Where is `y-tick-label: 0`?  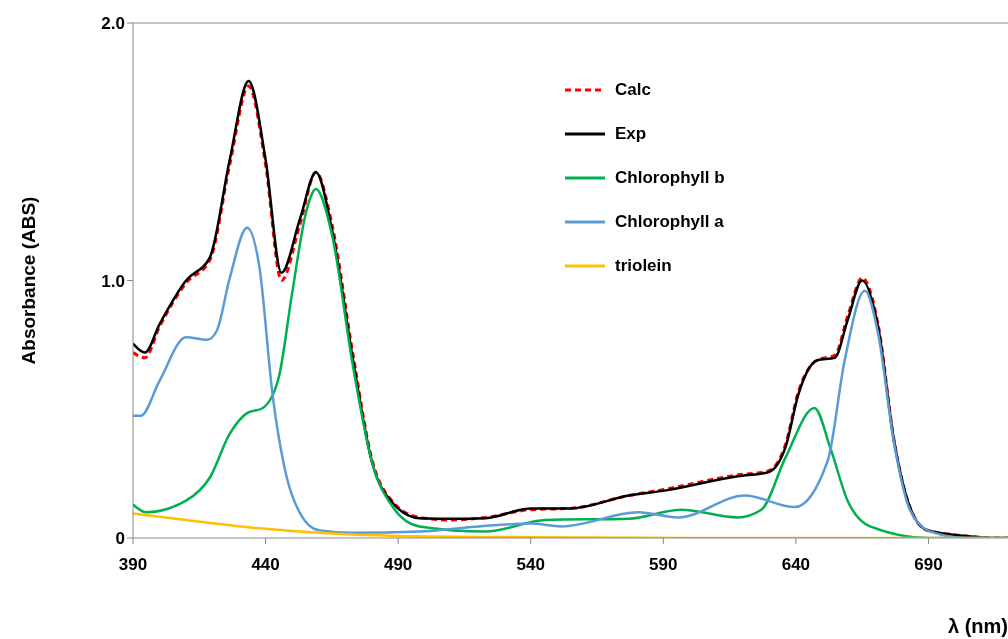
y-tick-label: 0 is located at coordinates (120, 539).